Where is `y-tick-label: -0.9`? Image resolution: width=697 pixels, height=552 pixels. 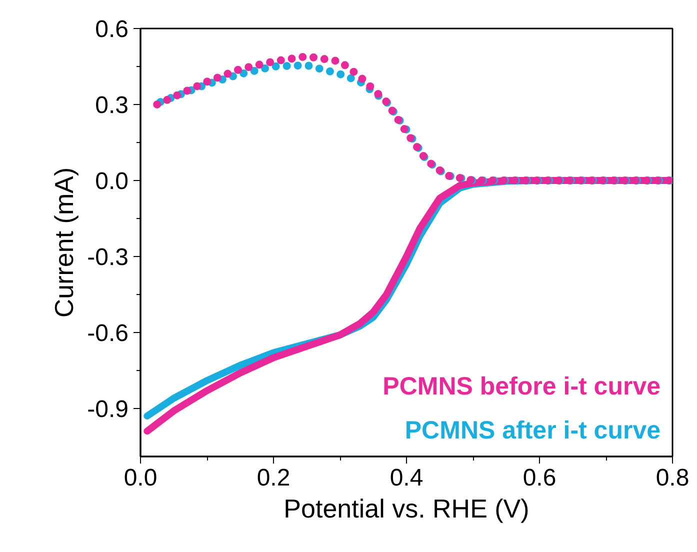
y-tick-label: -0.9 is located at coordinates (108, 409).